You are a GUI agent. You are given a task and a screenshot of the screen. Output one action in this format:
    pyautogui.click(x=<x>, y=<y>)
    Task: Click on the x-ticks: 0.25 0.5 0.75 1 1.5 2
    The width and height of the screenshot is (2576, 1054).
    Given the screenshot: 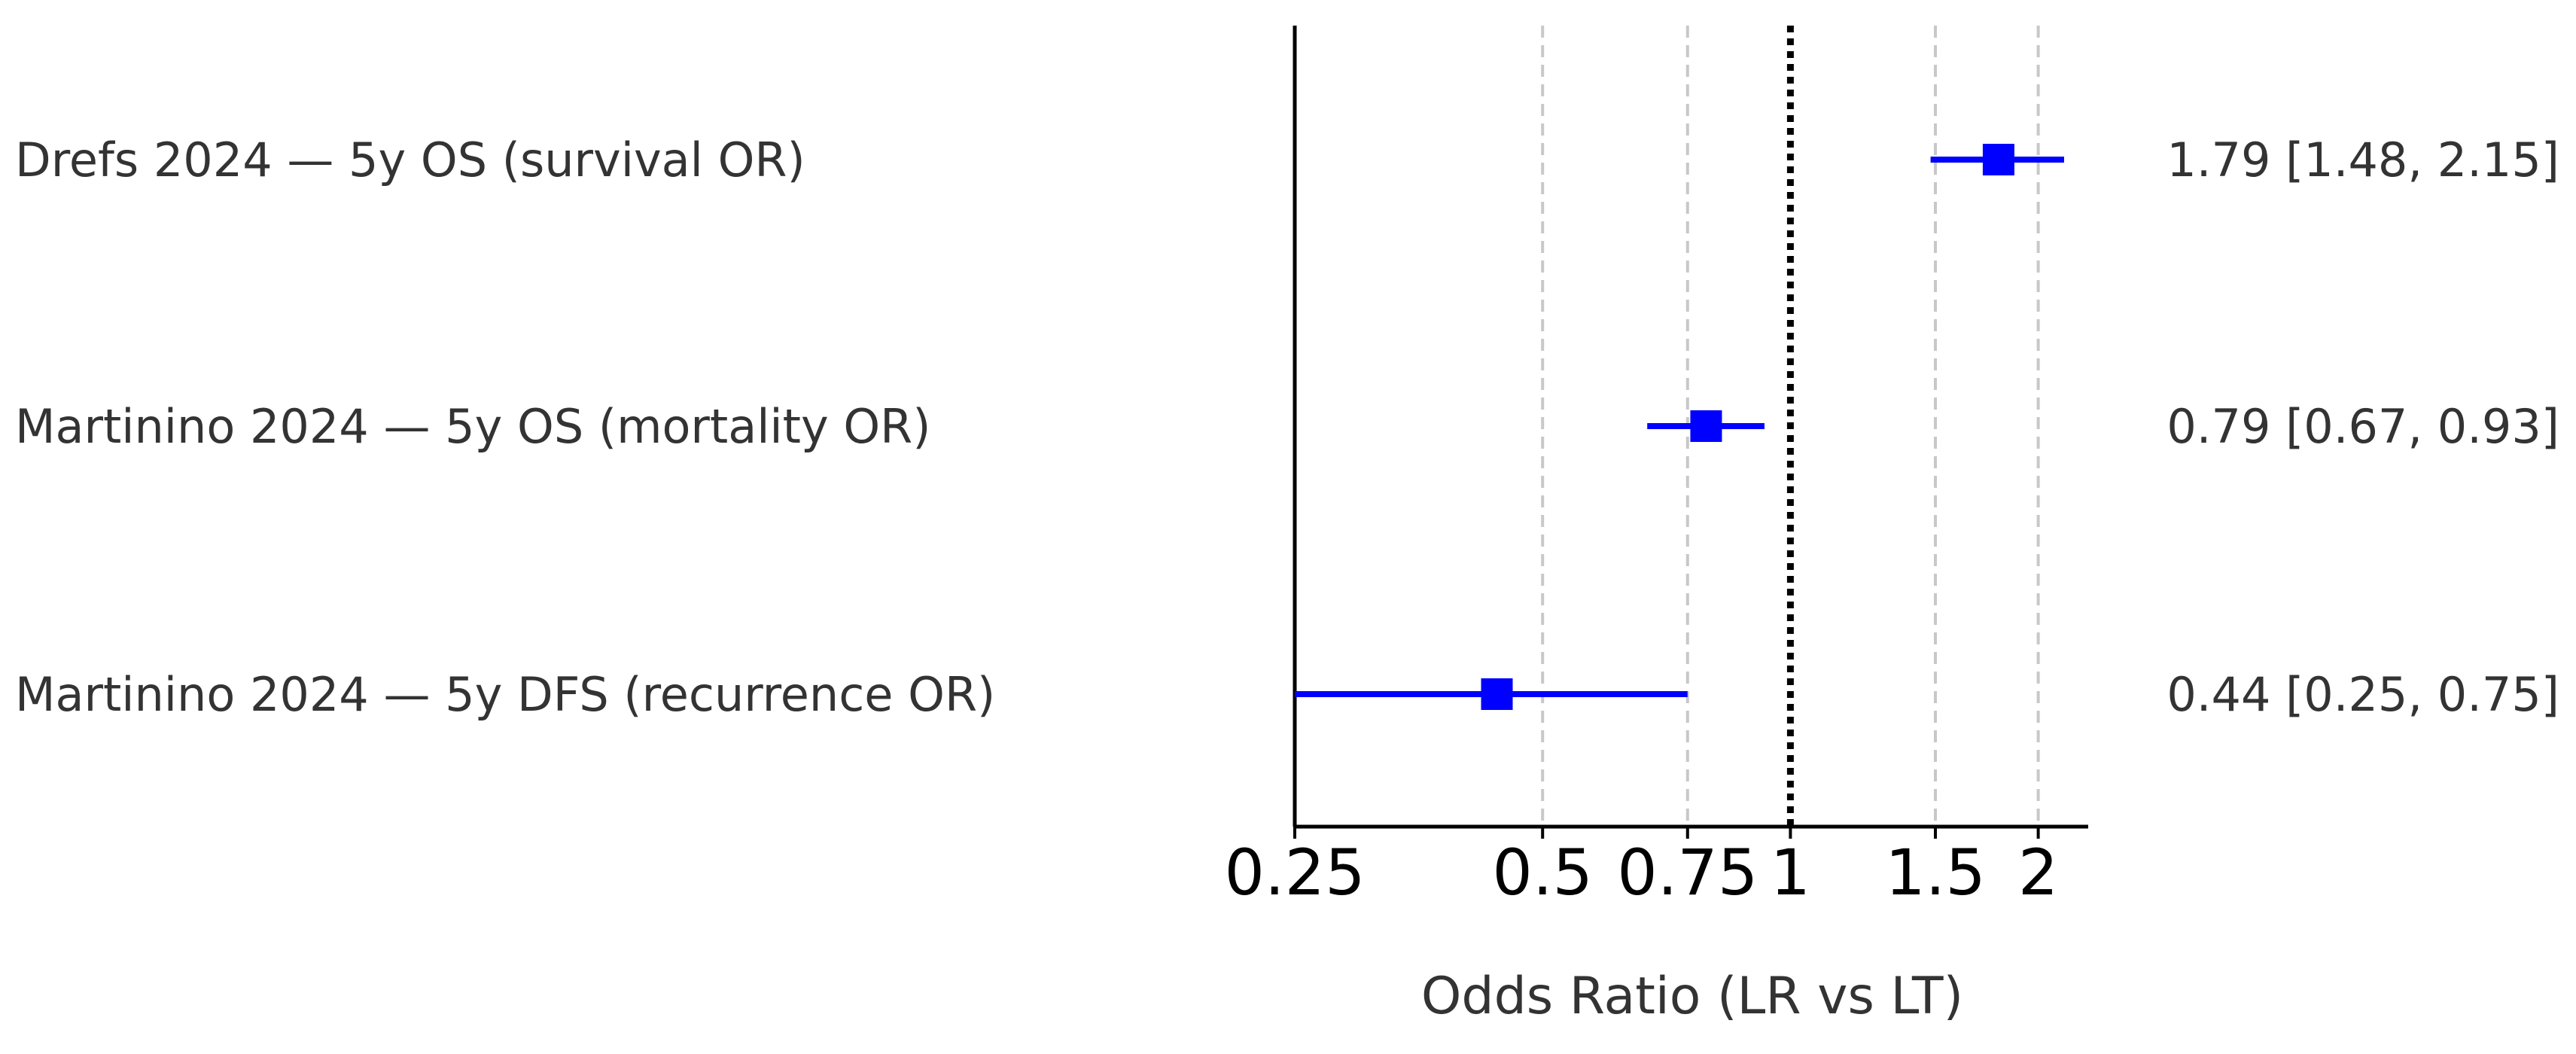 What is the action you would take?
    pyautogui.click(x=1641, y=868)
    